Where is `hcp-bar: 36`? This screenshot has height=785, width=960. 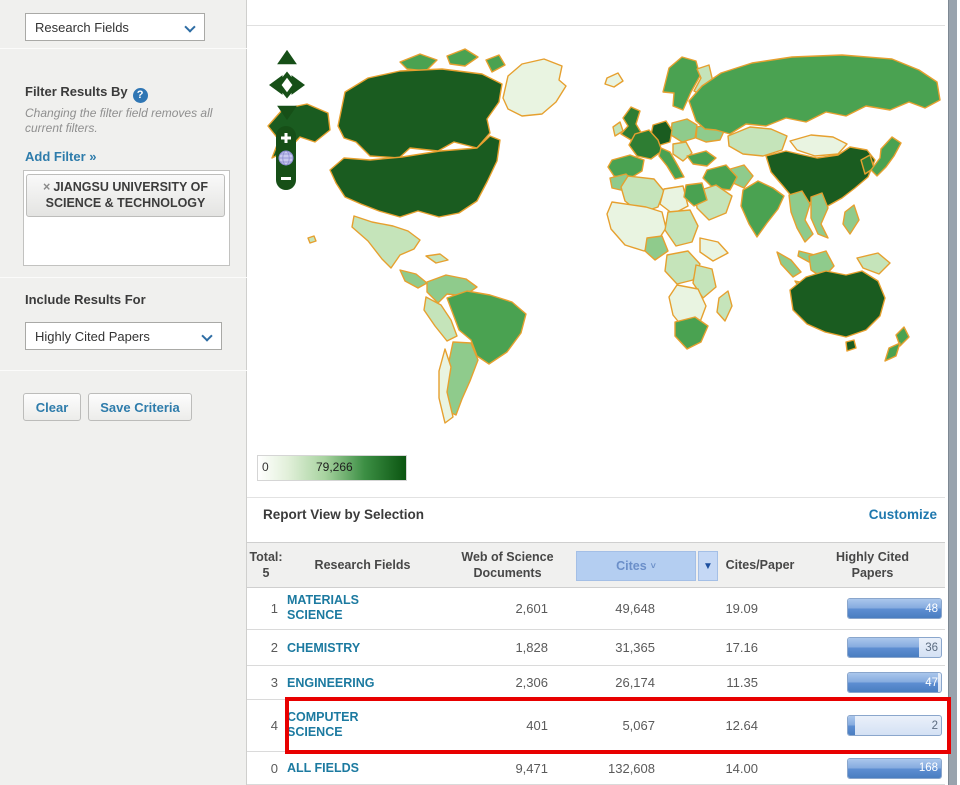 hcp-bar: 36 is located at coordinates (894, 647).